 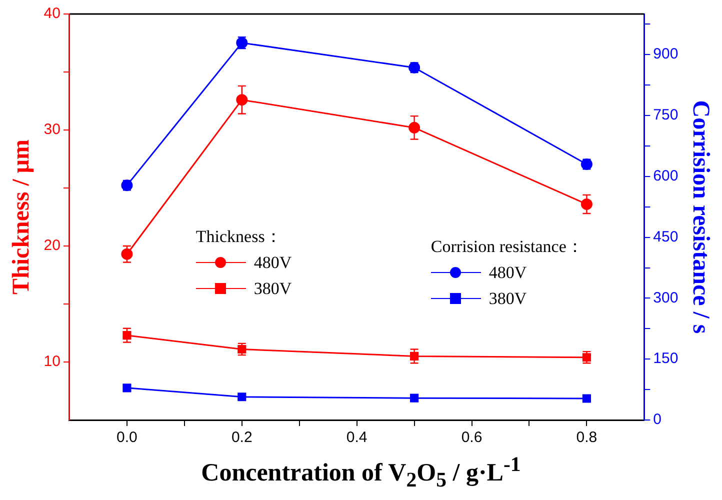 I want to click on y2-tick-label: 0, so click(x=657, y=419).